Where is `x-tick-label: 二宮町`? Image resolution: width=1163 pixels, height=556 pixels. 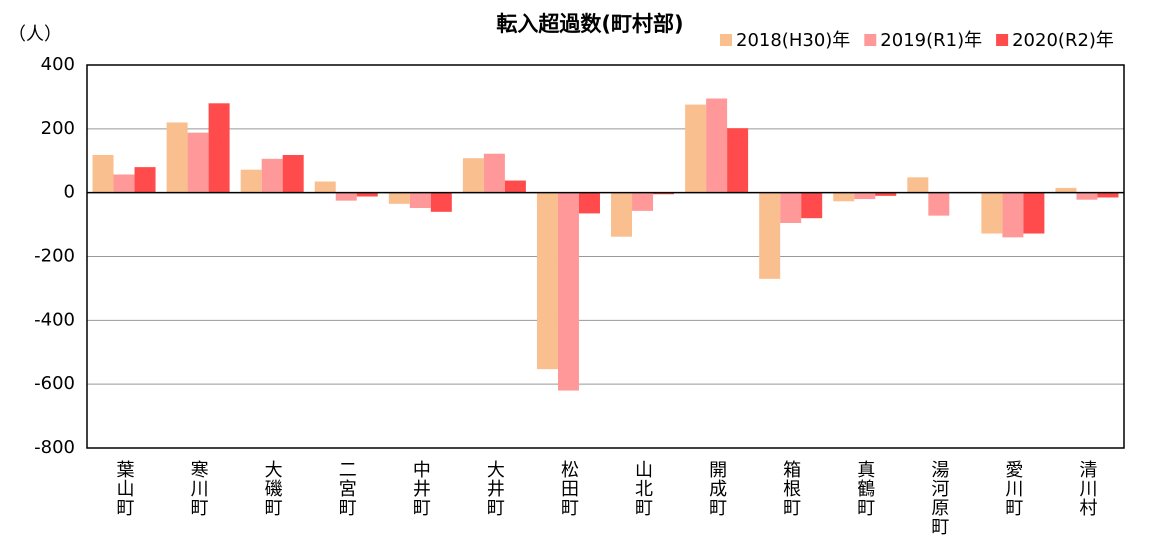
x-tick-label: 二宮町 is located at coordinates (346, 488).